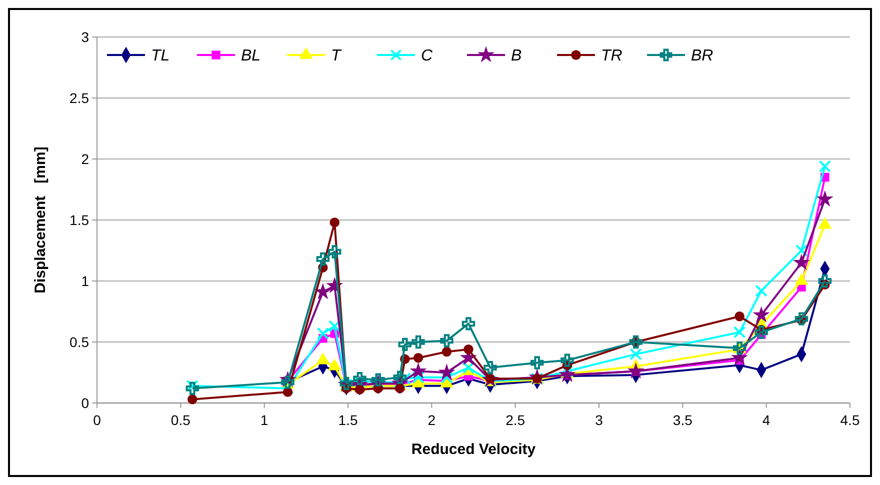 The height and width of the screenshot is (485, 880). I want to click on legend-label: BL, so click(251, 56).